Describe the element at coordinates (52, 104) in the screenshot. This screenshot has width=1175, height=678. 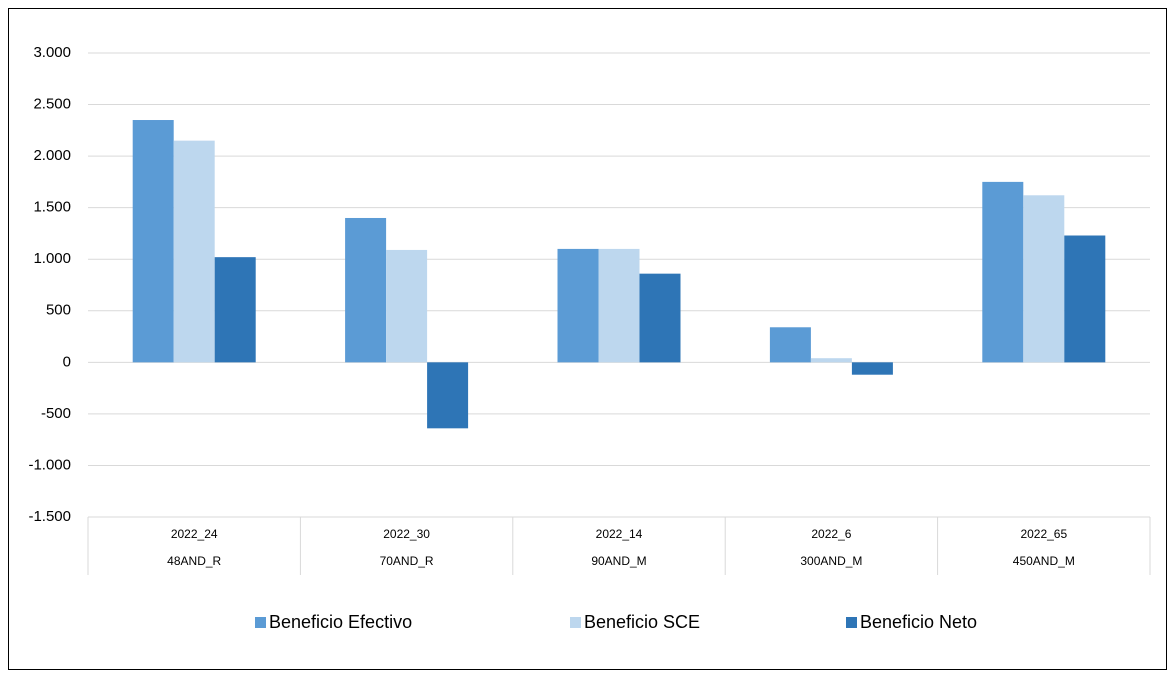
I see `y-tick-label: 2.500` at that location.